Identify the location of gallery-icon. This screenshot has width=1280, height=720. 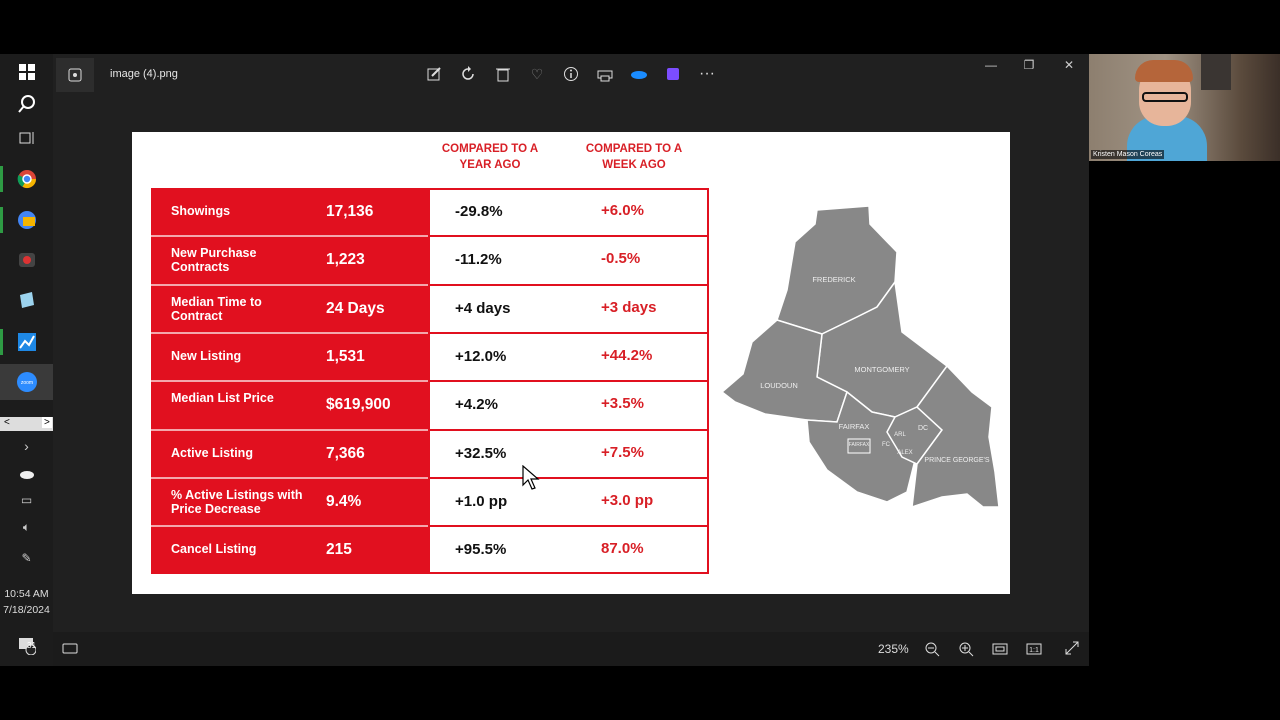
(75, 75).